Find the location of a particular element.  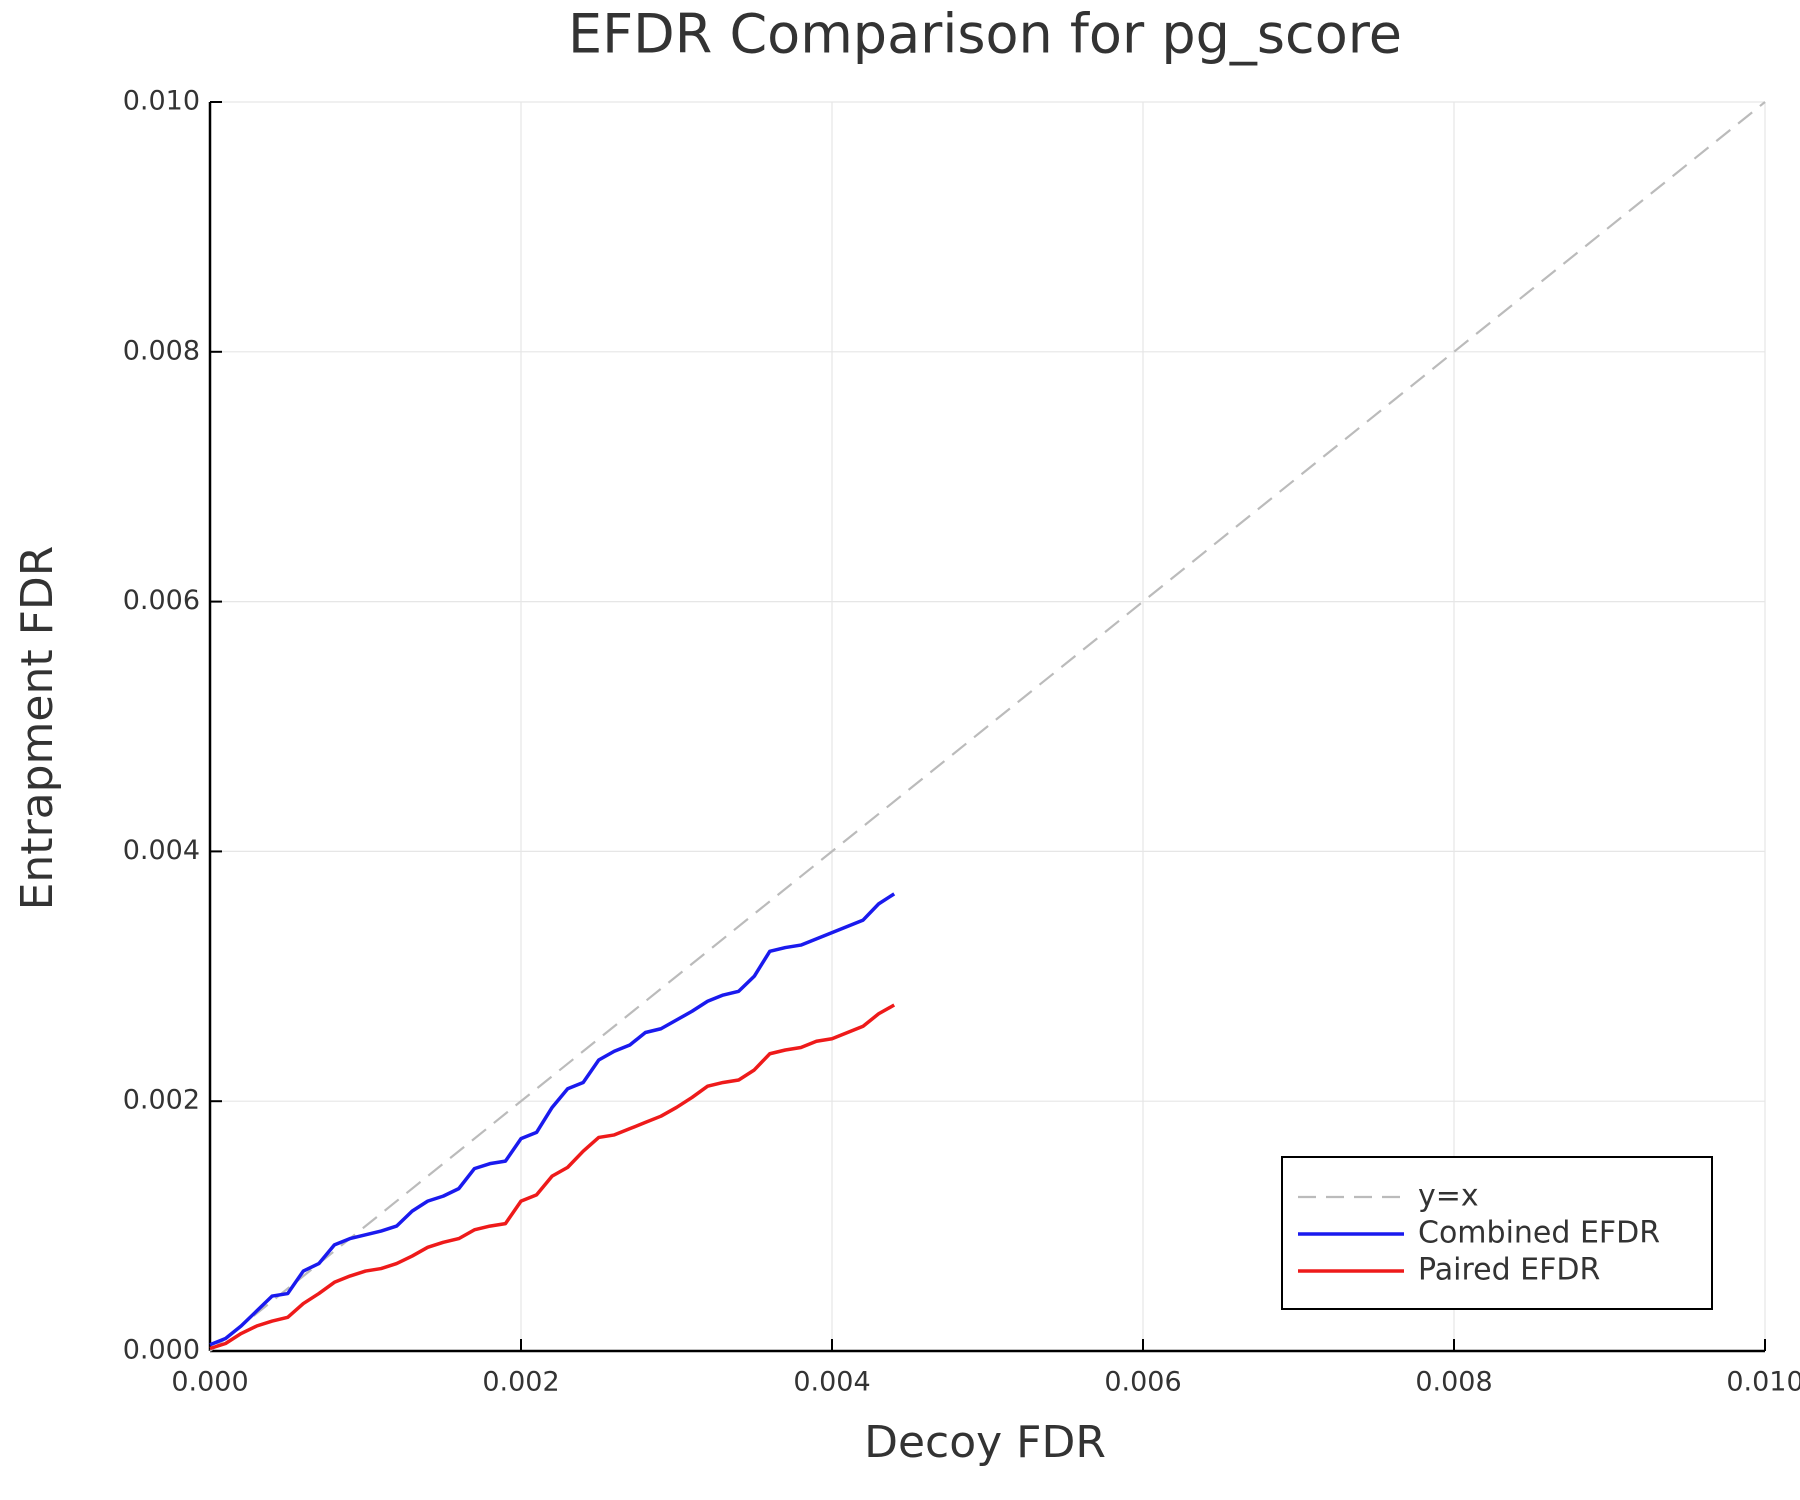

y-axis-label: Entrapment FDR is located at coordinates (37, 728).